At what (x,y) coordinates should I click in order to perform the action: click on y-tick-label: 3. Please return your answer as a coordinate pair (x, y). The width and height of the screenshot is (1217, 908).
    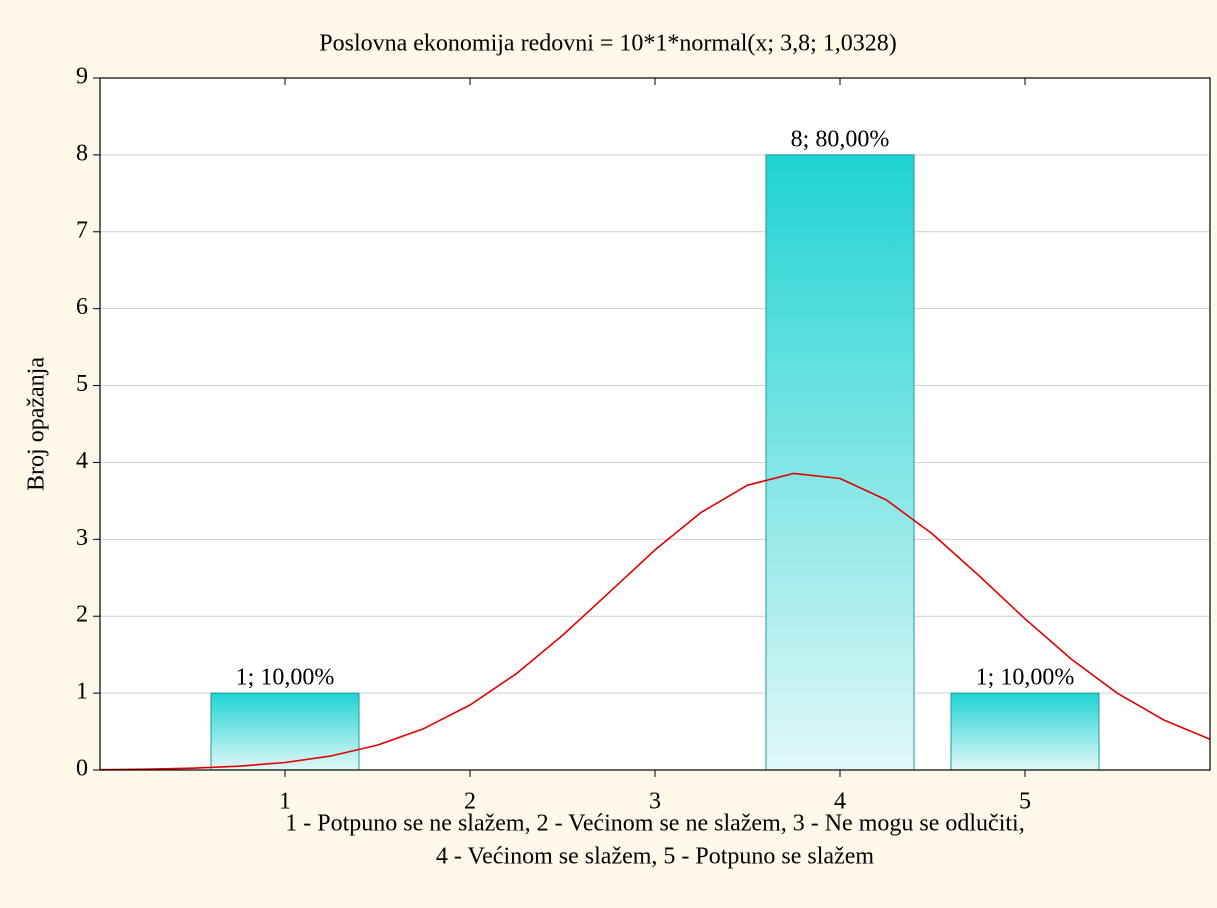
    Looking at the image, I should click on (82, 538).